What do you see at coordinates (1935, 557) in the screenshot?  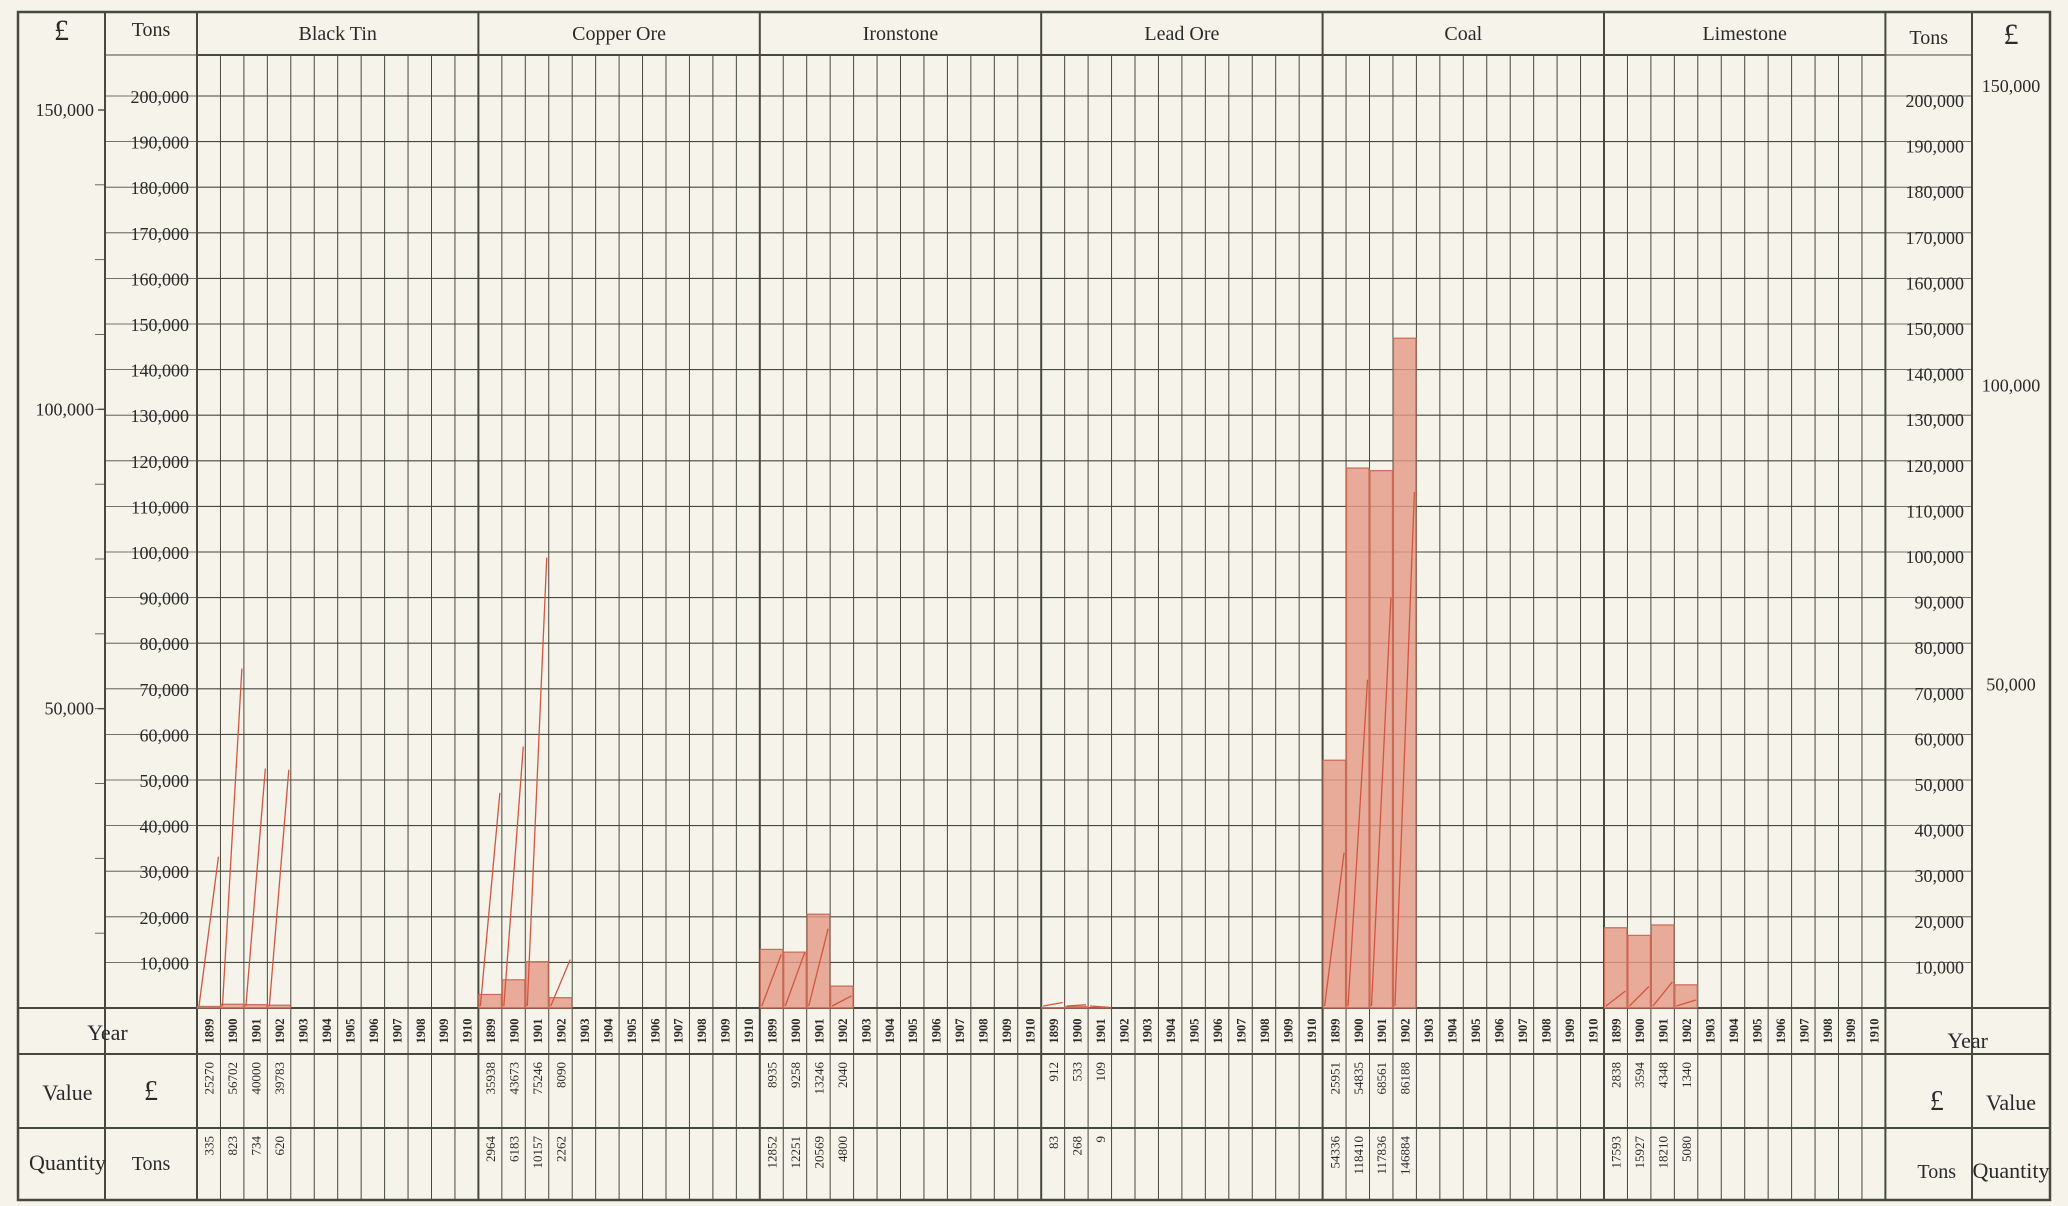 I see `tons-tick-label-right: 100,000` at bounding box center [1935, 557].